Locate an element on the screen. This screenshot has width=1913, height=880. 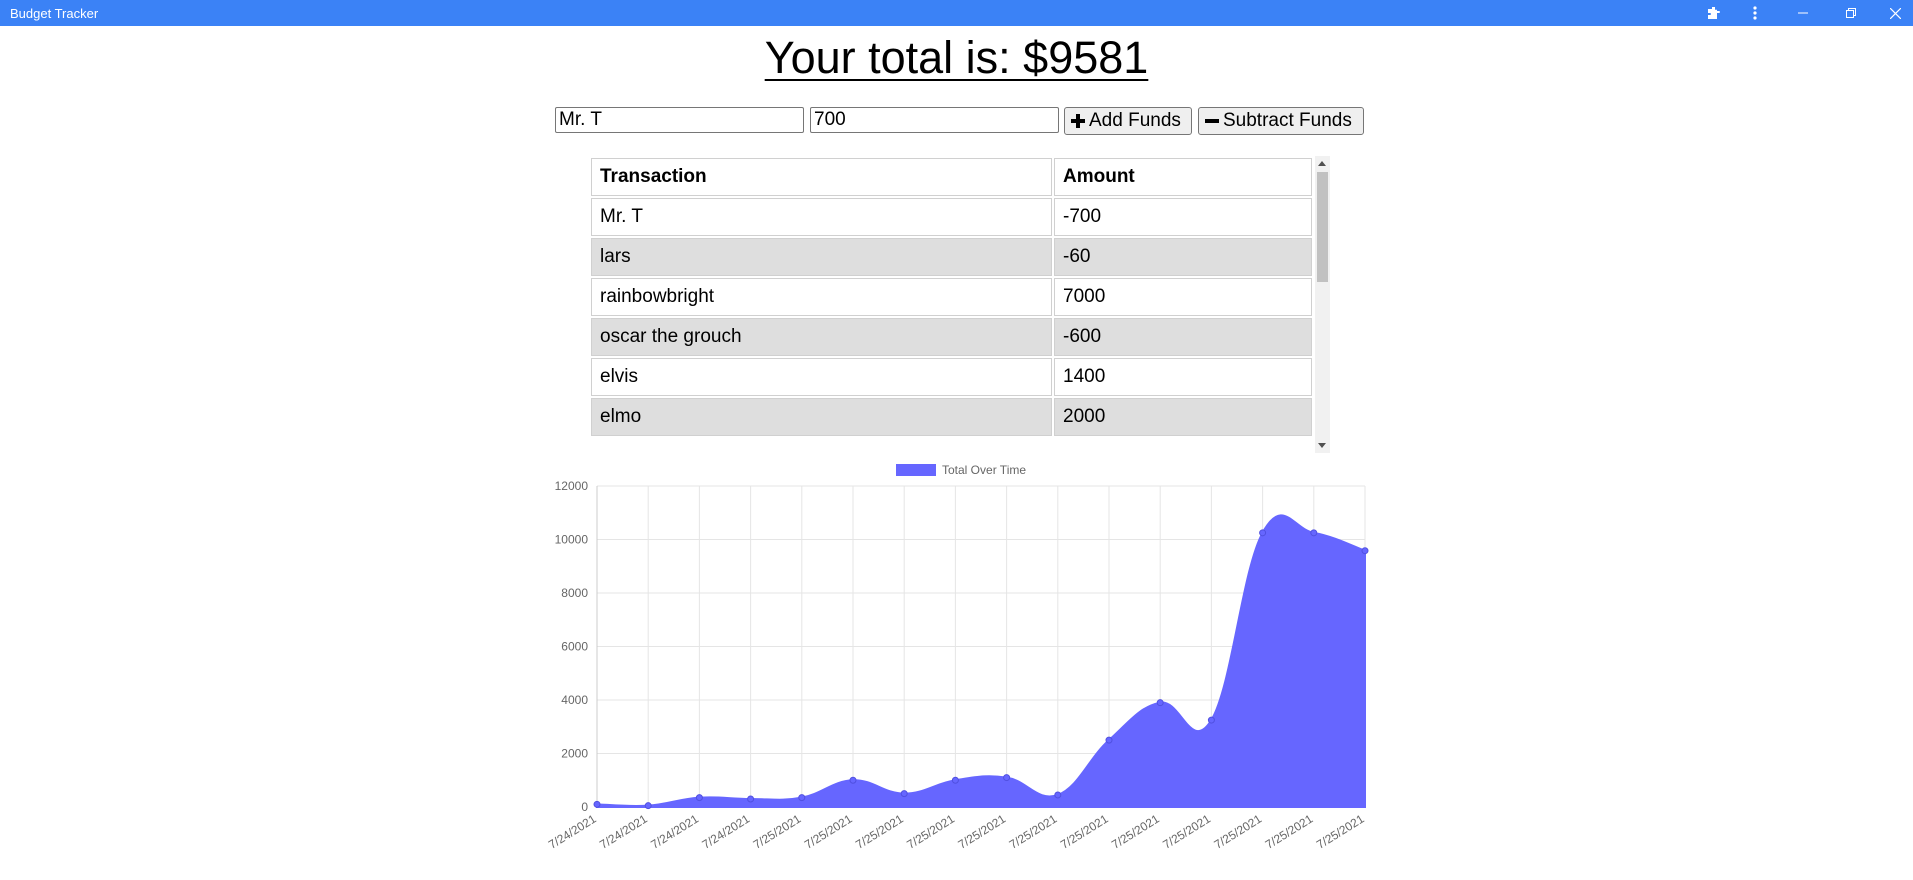
page-title: Your total is: $9581 is located at coordinates (956, 58).